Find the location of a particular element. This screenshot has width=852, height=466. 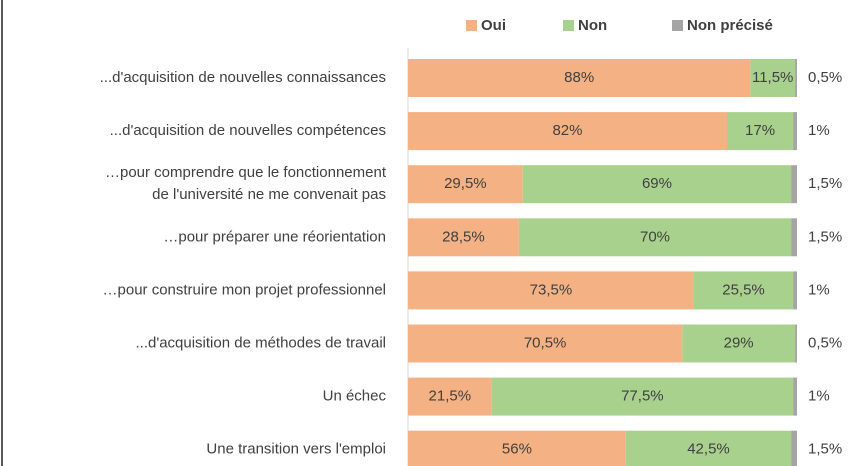

value-label: 17% is located at coordinates (760, 130).